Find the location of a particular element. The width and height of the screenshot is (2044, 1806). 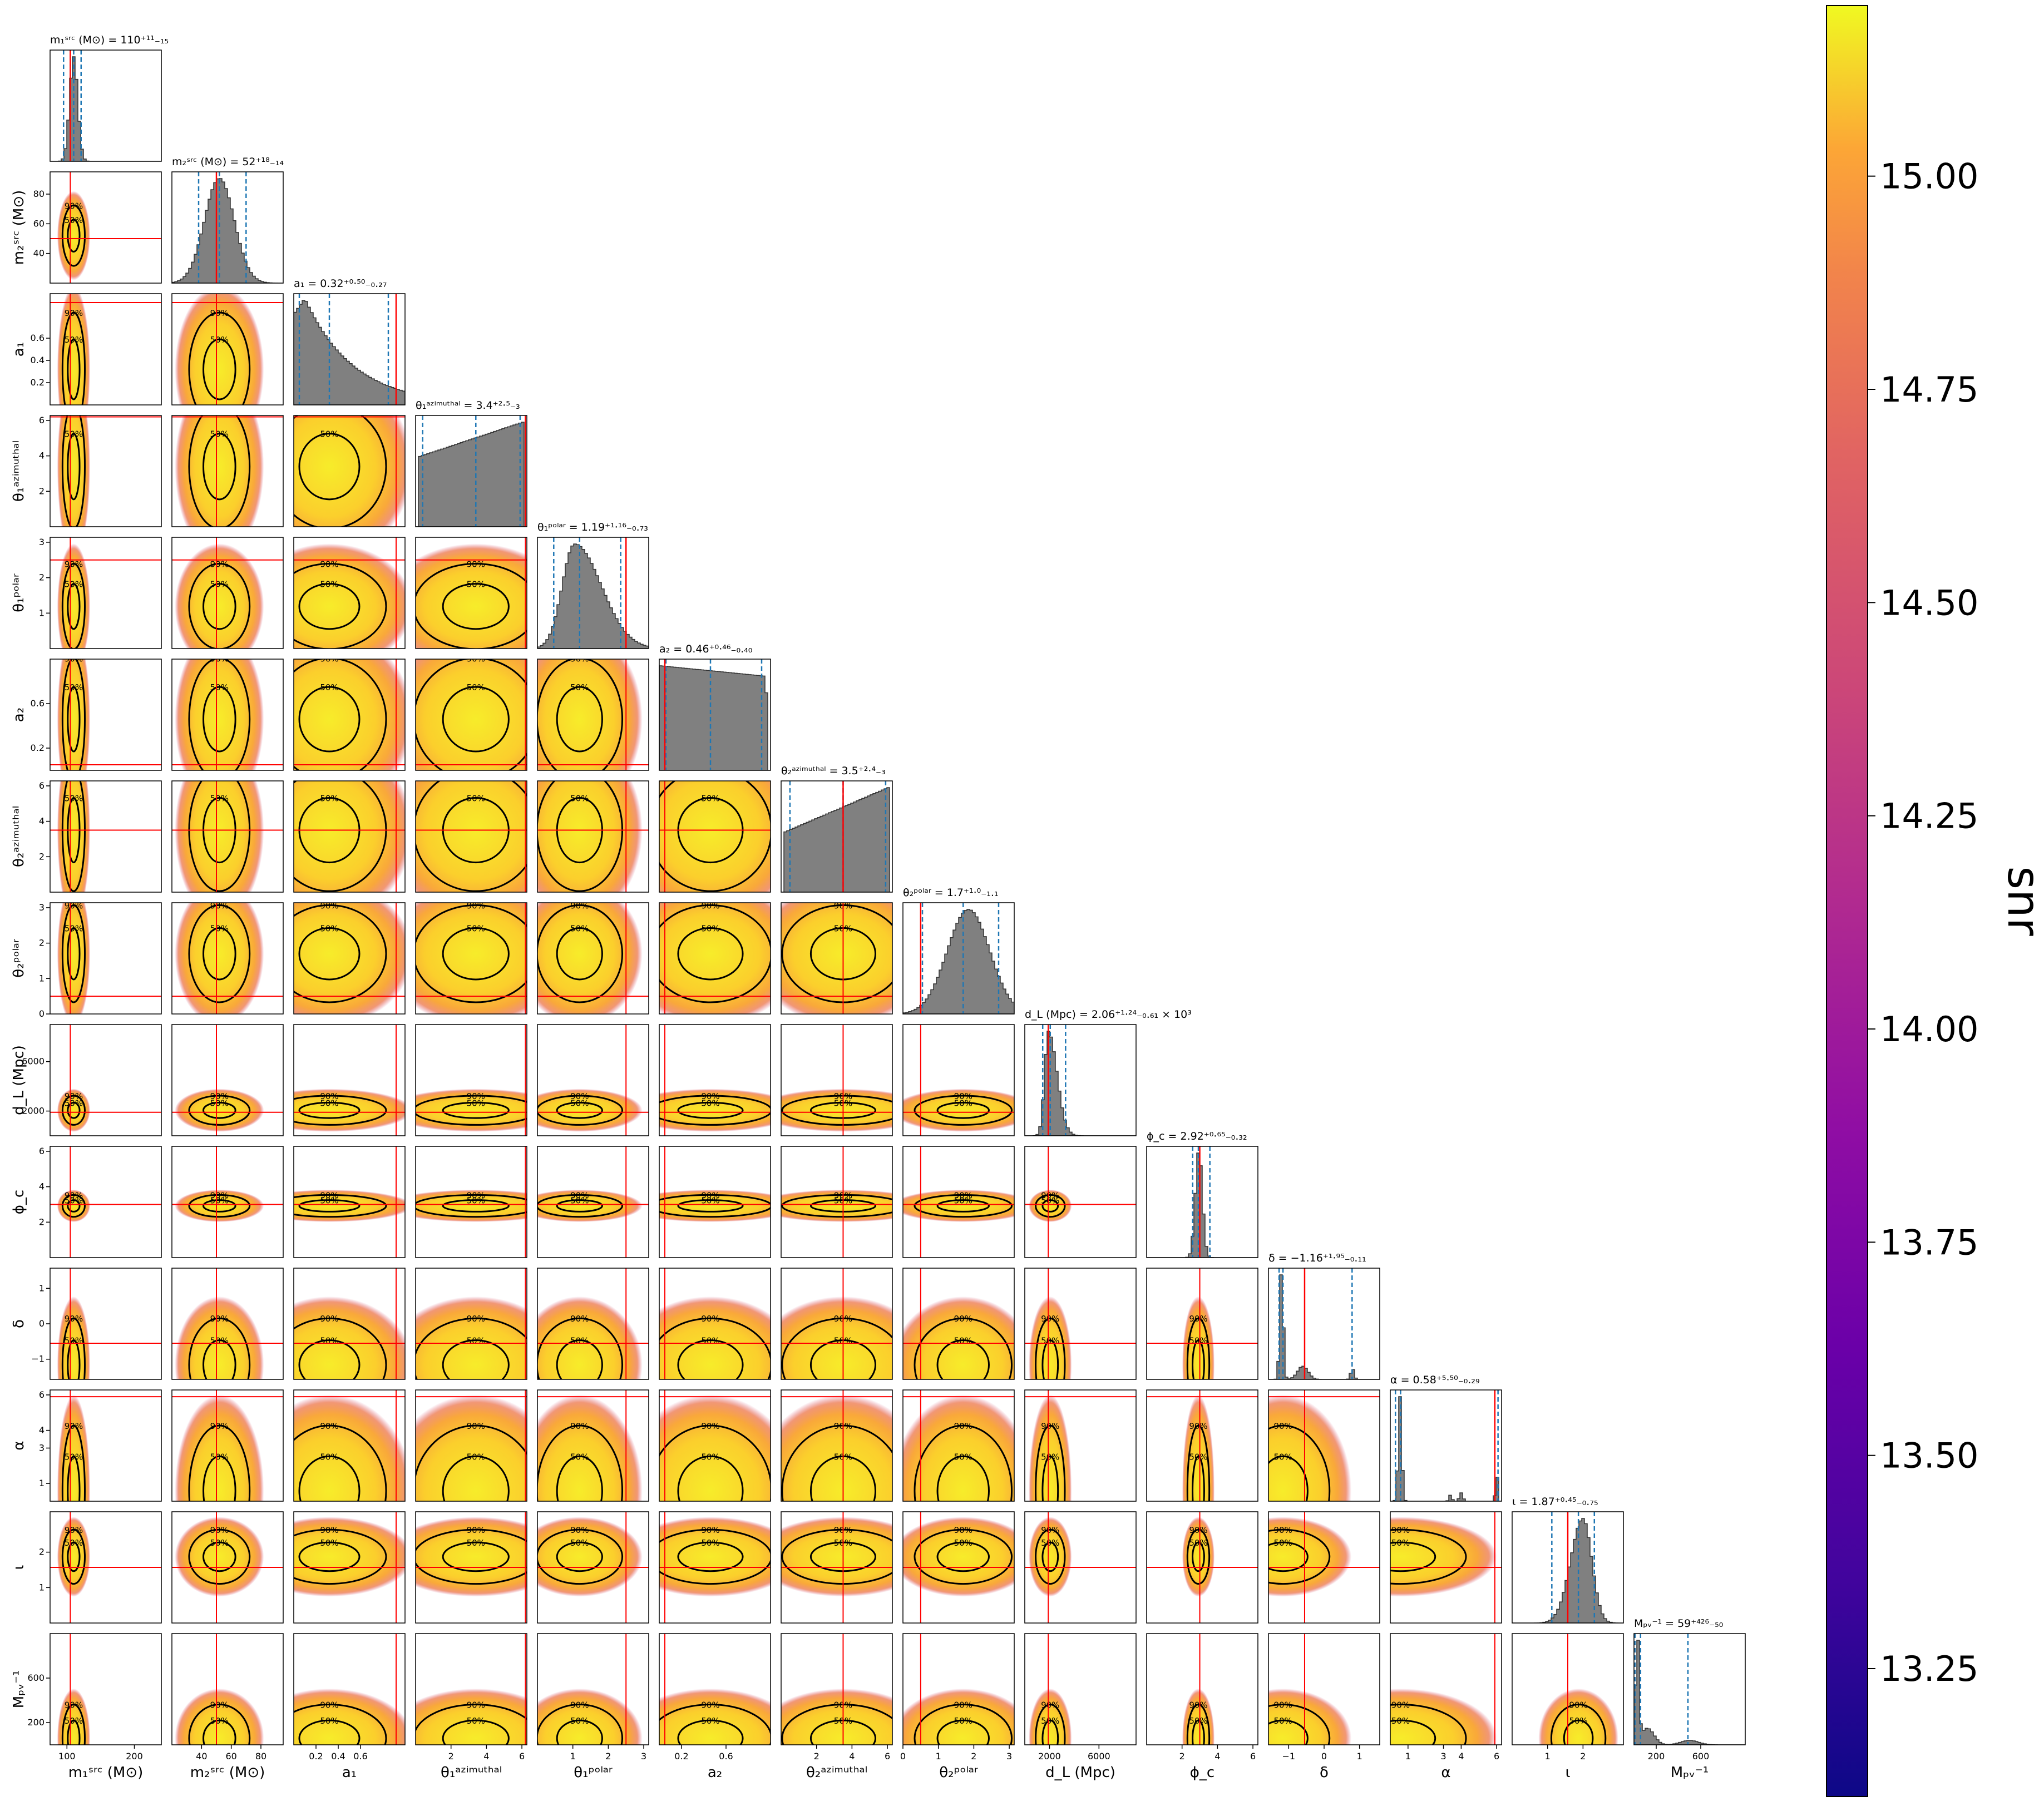

y-tick-label-phic: 6 is located at coordinates (42, 1151).